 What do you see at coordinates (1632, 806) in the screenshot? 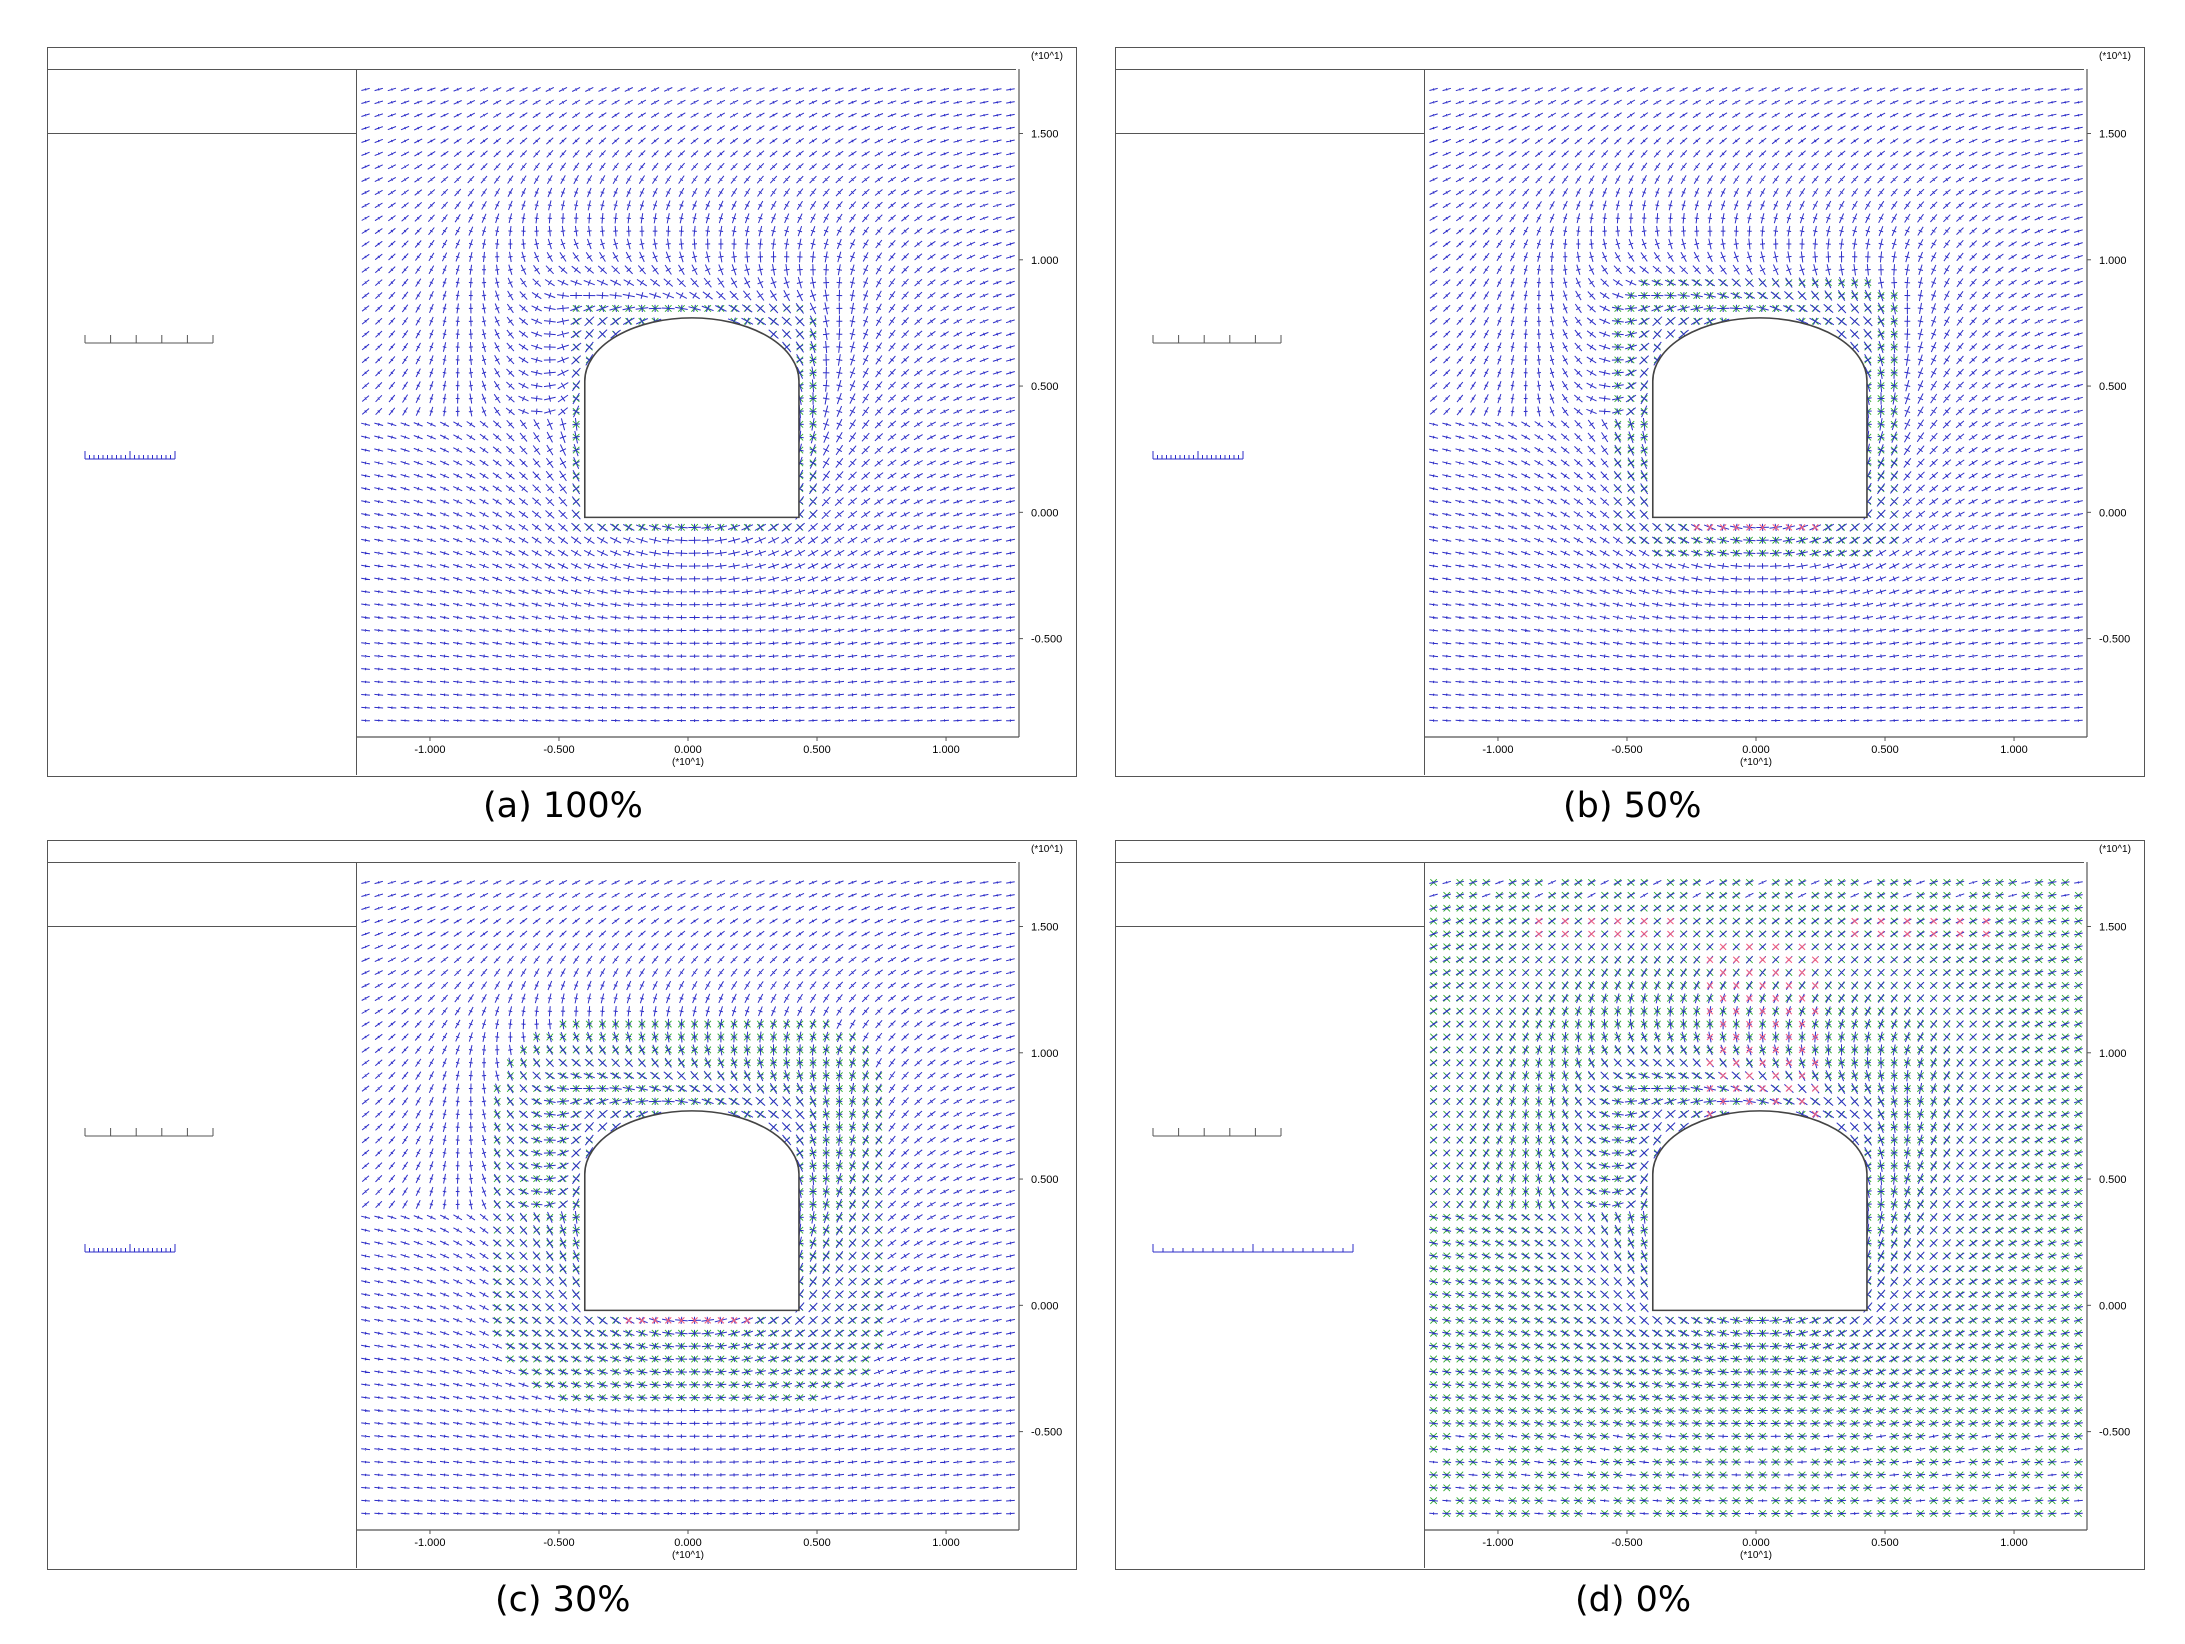
I see `caption-b: (b) 50%` at bounding box center [1632, 806].